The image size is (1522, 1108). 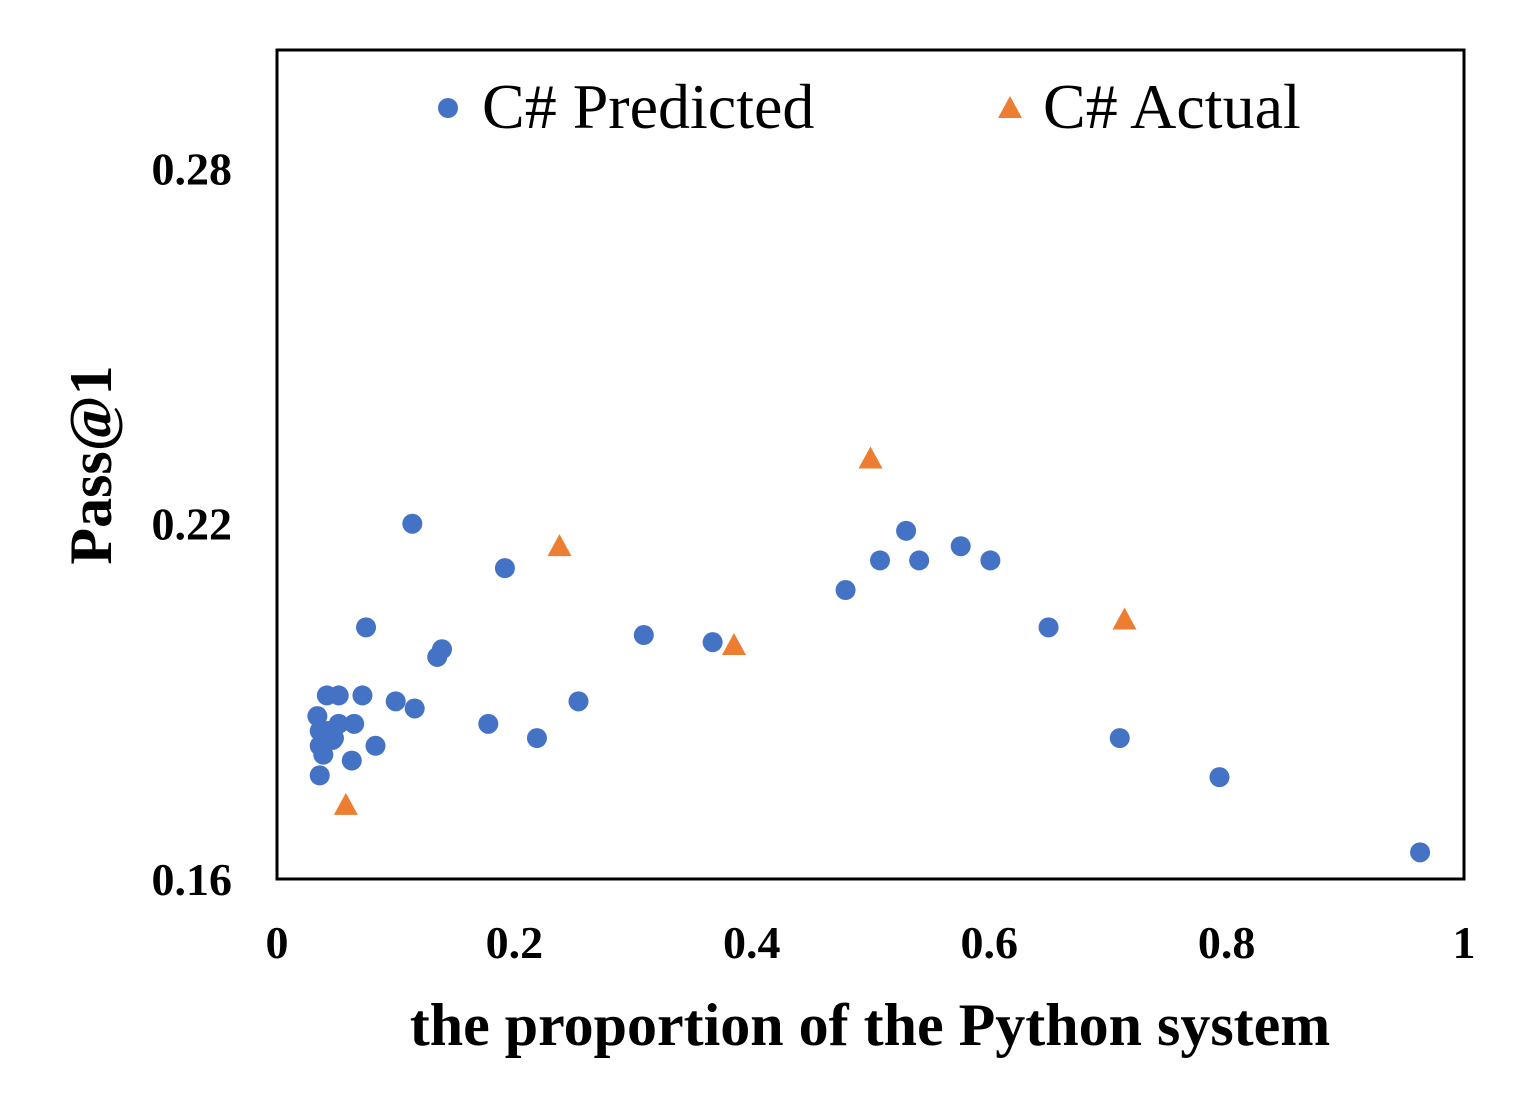 What do you see at coordinates (1464, 942) in the screenshot?
I see `x-tick-label: 1` at bounding box center [1464, 942].